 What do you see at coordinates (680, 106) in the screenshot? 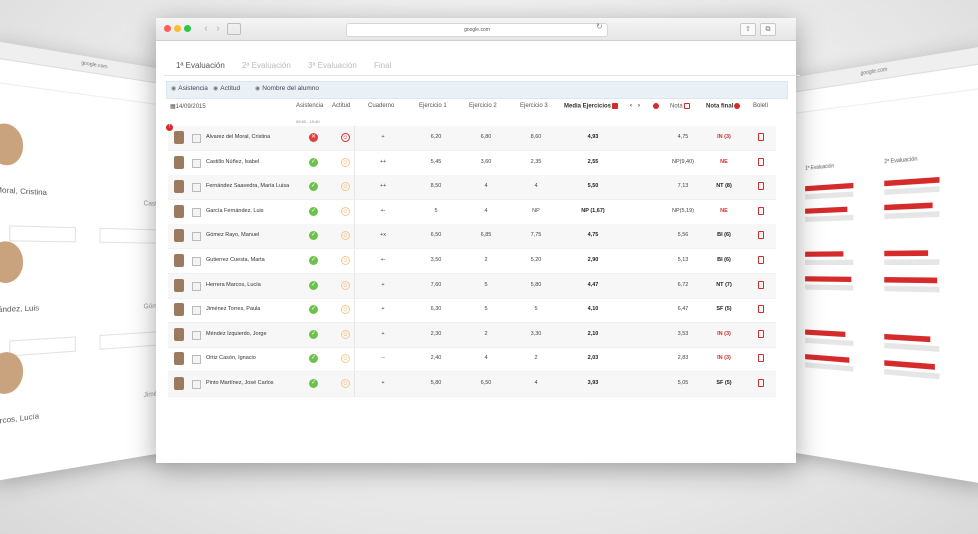
I see `col-nota: Nota` at bounding box center [680, 106].